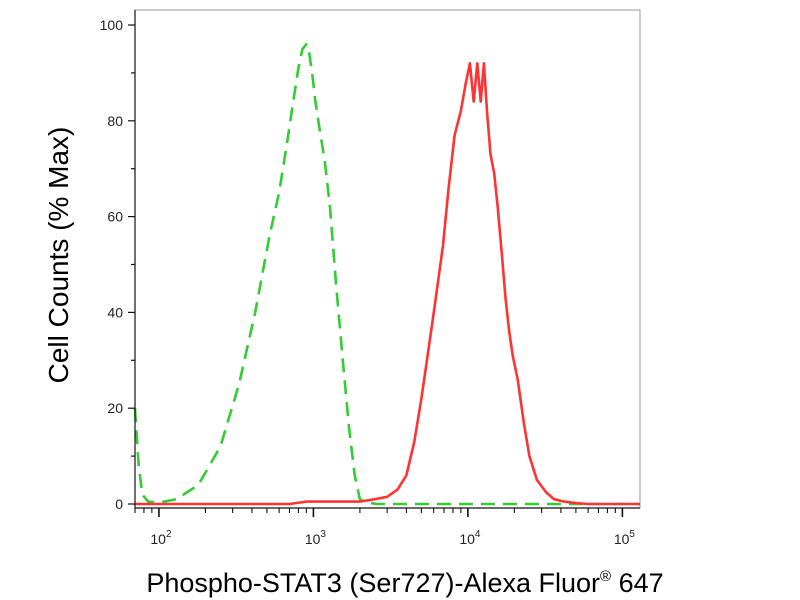  Describe the element at coordinates (316, 538) in the screenshot. I see `x-tick-label: 10³` at that location.